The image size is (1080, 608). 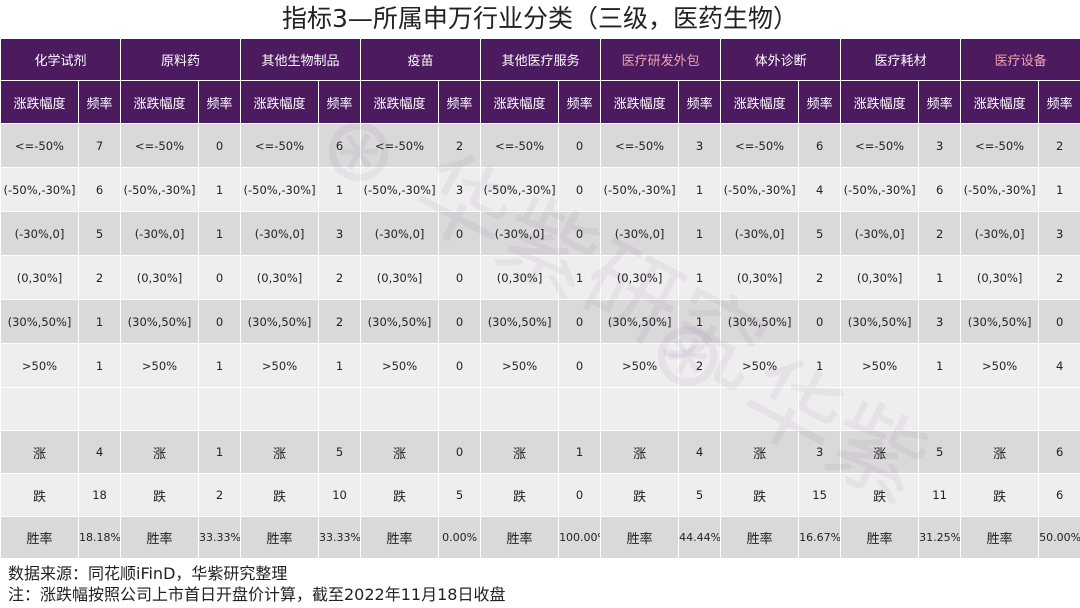 What do you see at coordinates (99, 495) in the screenshot?
I see `down-count: 18` at bounding box center [99, 495].